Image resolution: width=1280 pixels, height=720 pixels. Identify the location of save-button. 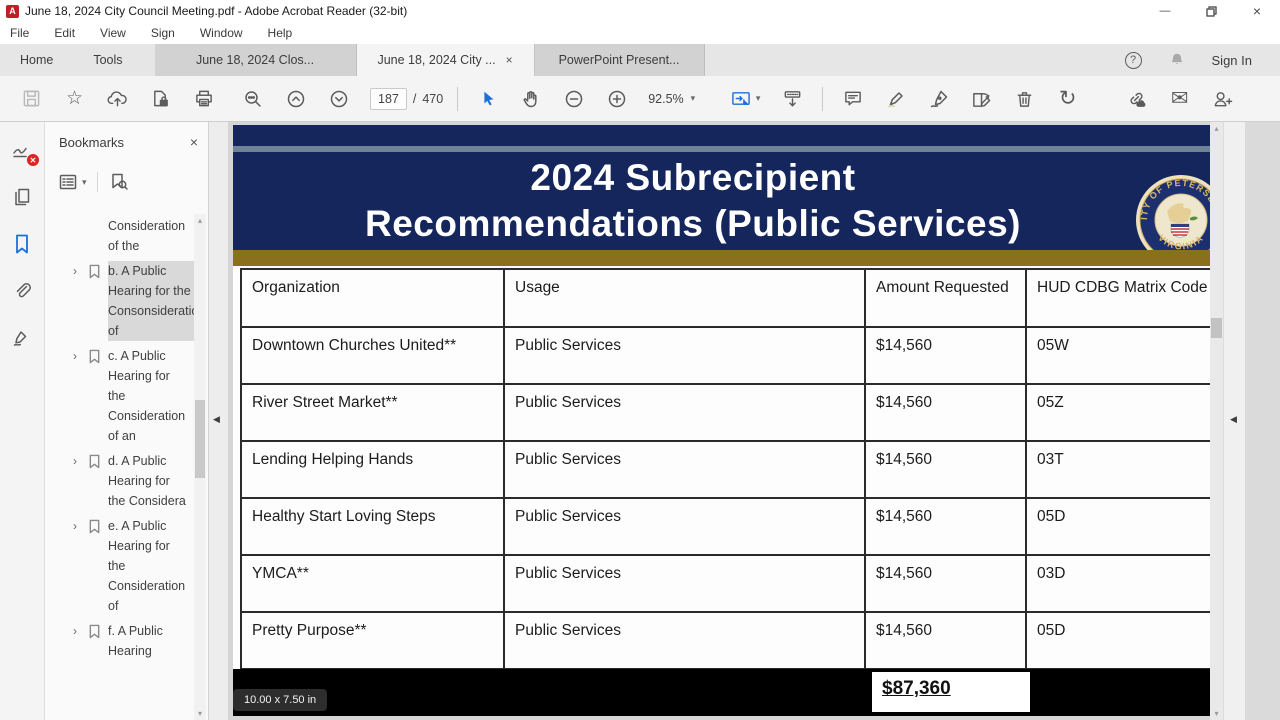
(31, 99).